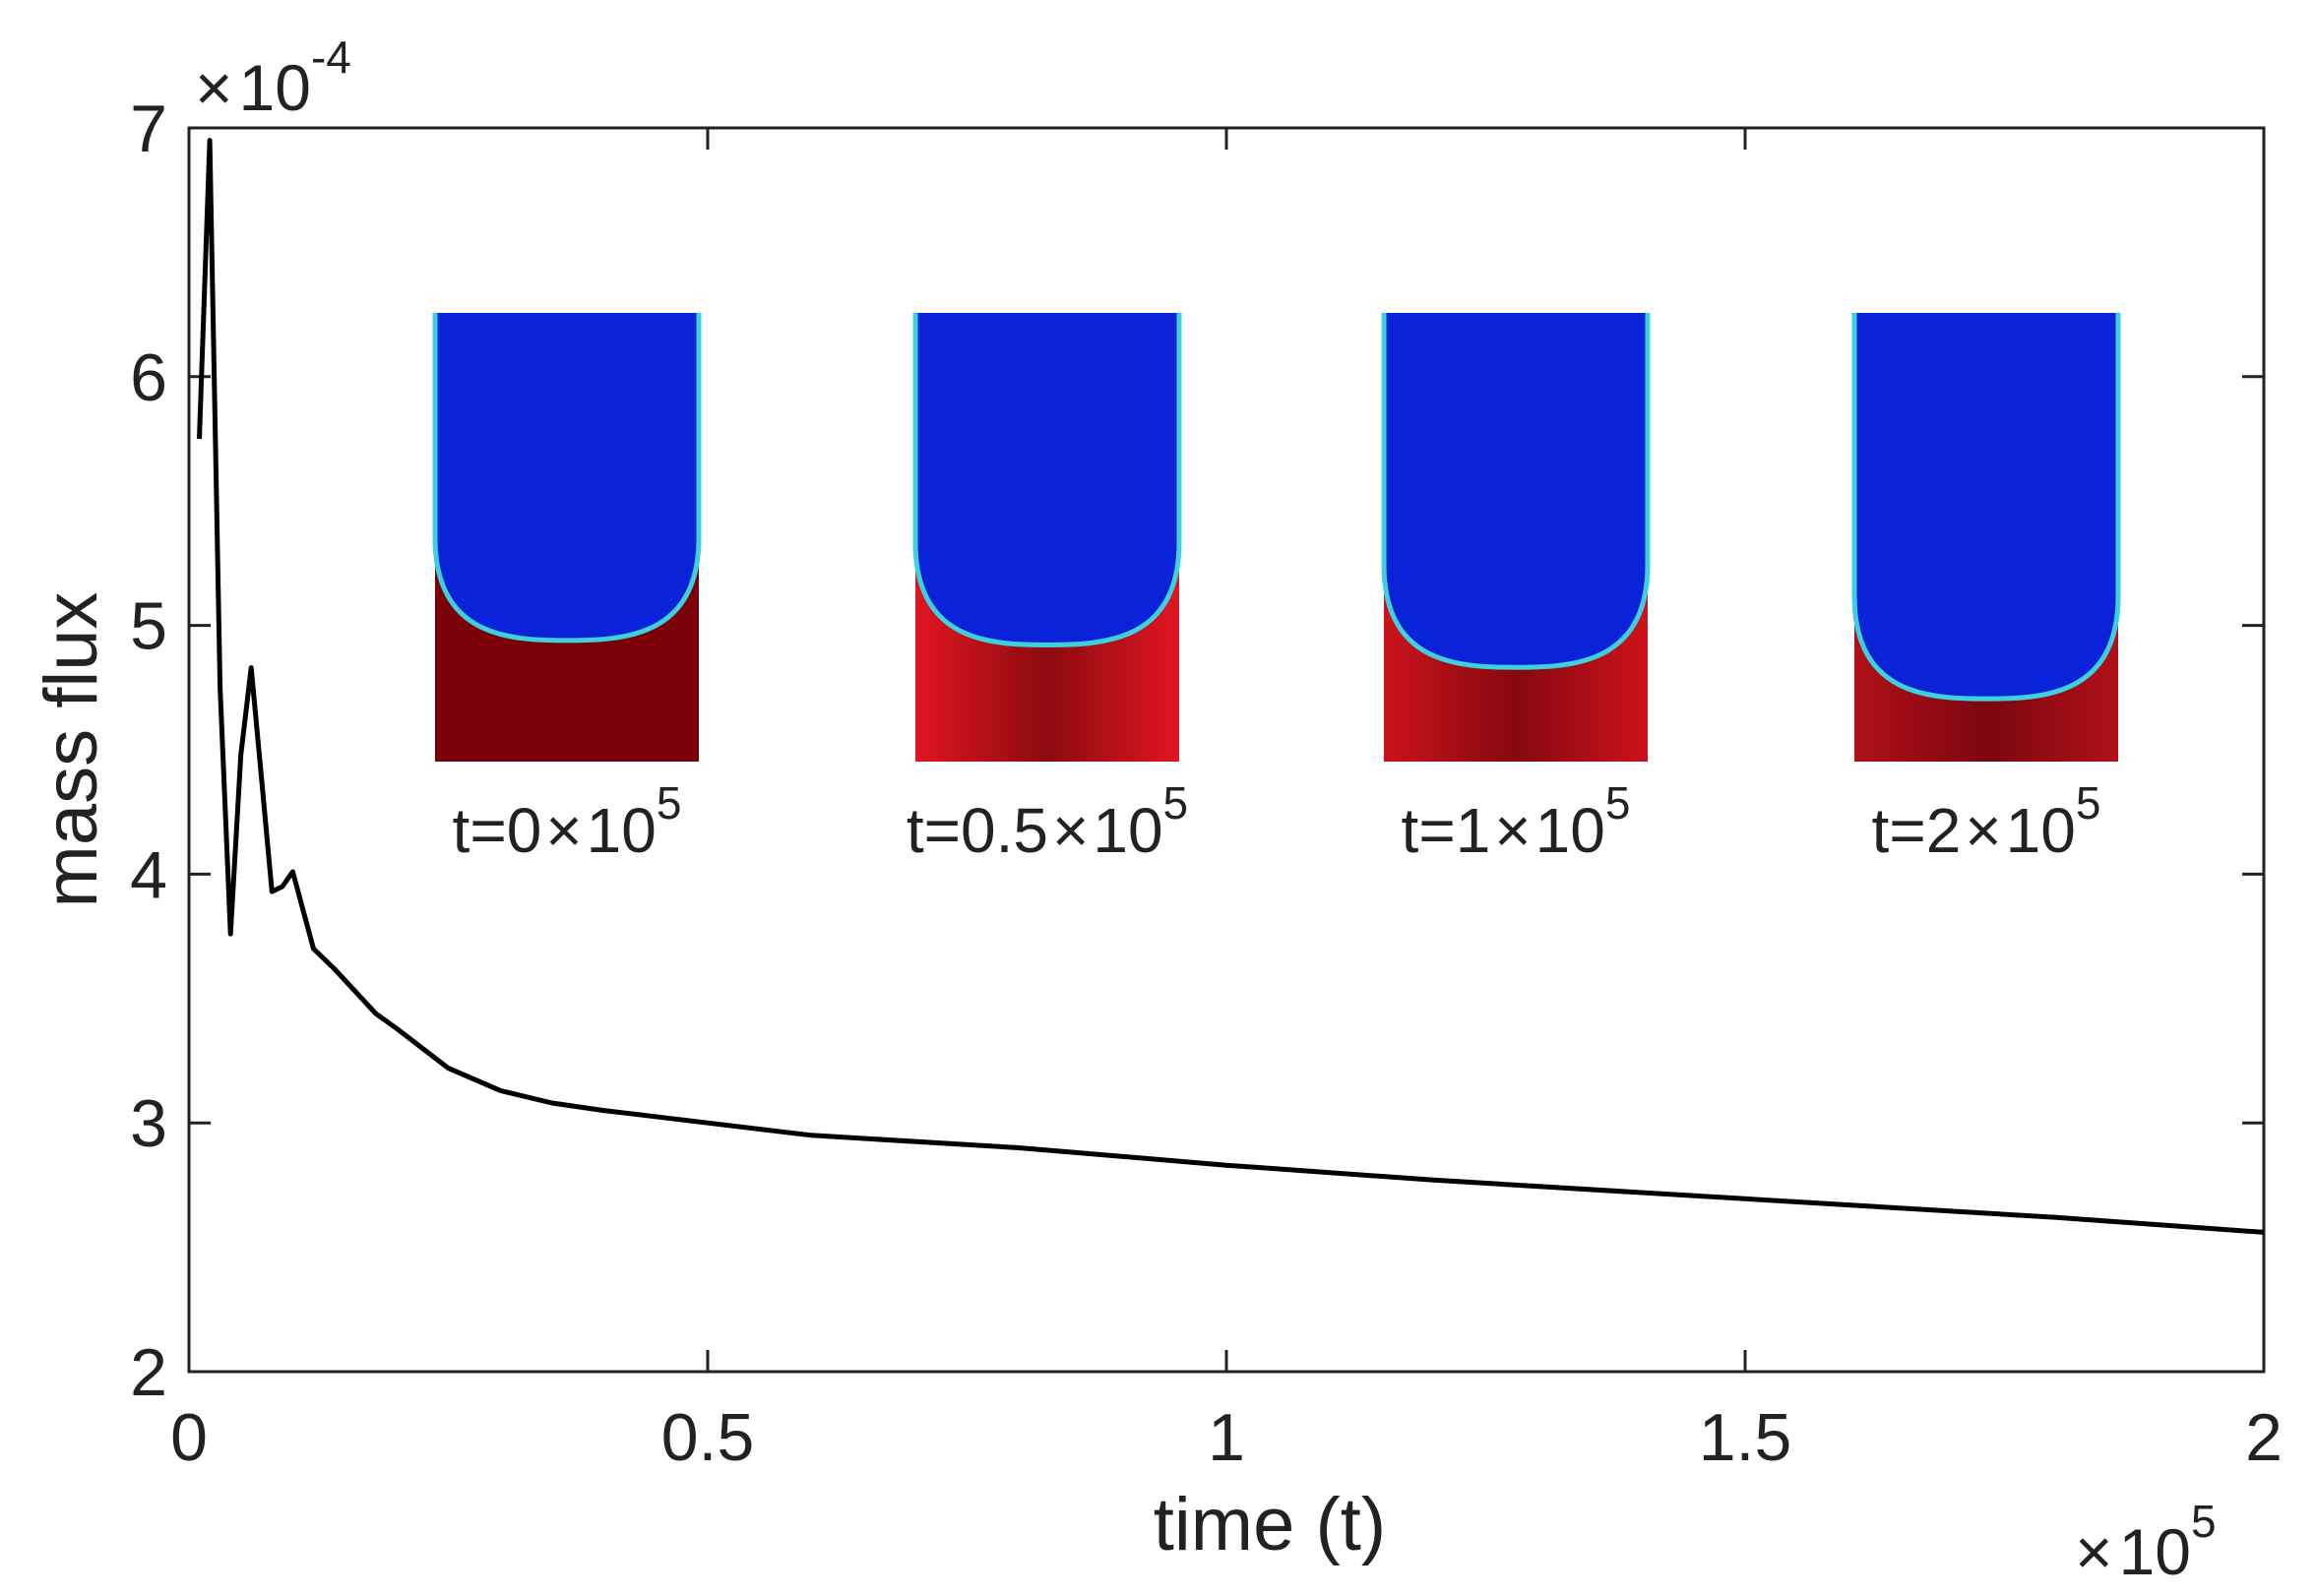 This screenshot has height=1596, width=2316. Describe the element at coordinates (148, 1372) in the screenshot. I see `y-tick-label: 2` at that location.